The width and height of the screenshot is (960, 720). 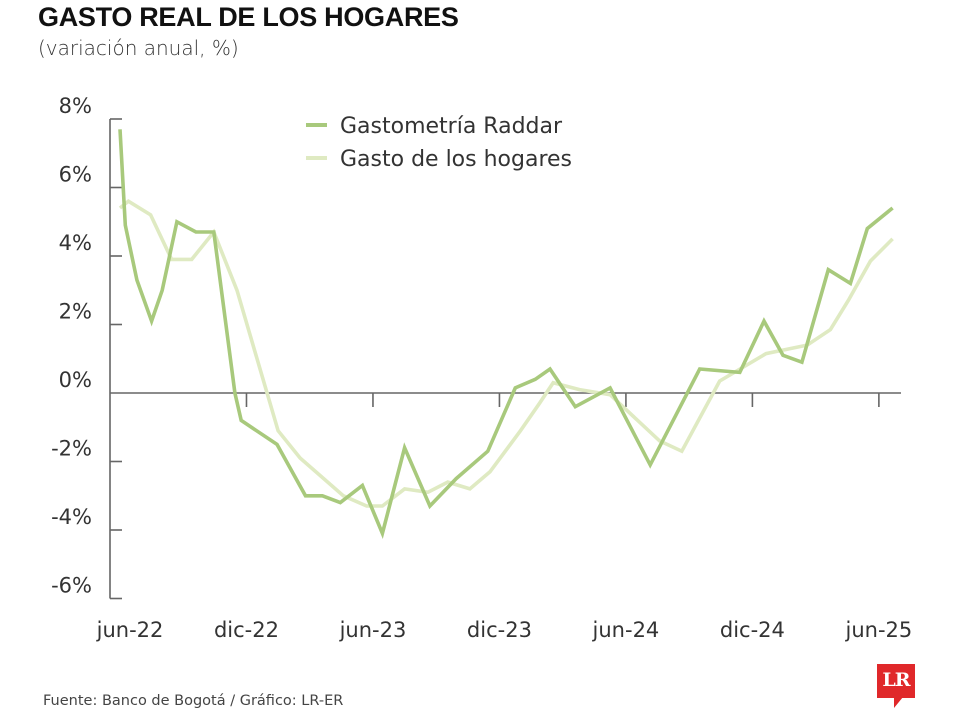 What do you see at coordinates (71, 586) in the screenshot?
I see `y-tick-label: -6%` at bounding box center [71, 586].